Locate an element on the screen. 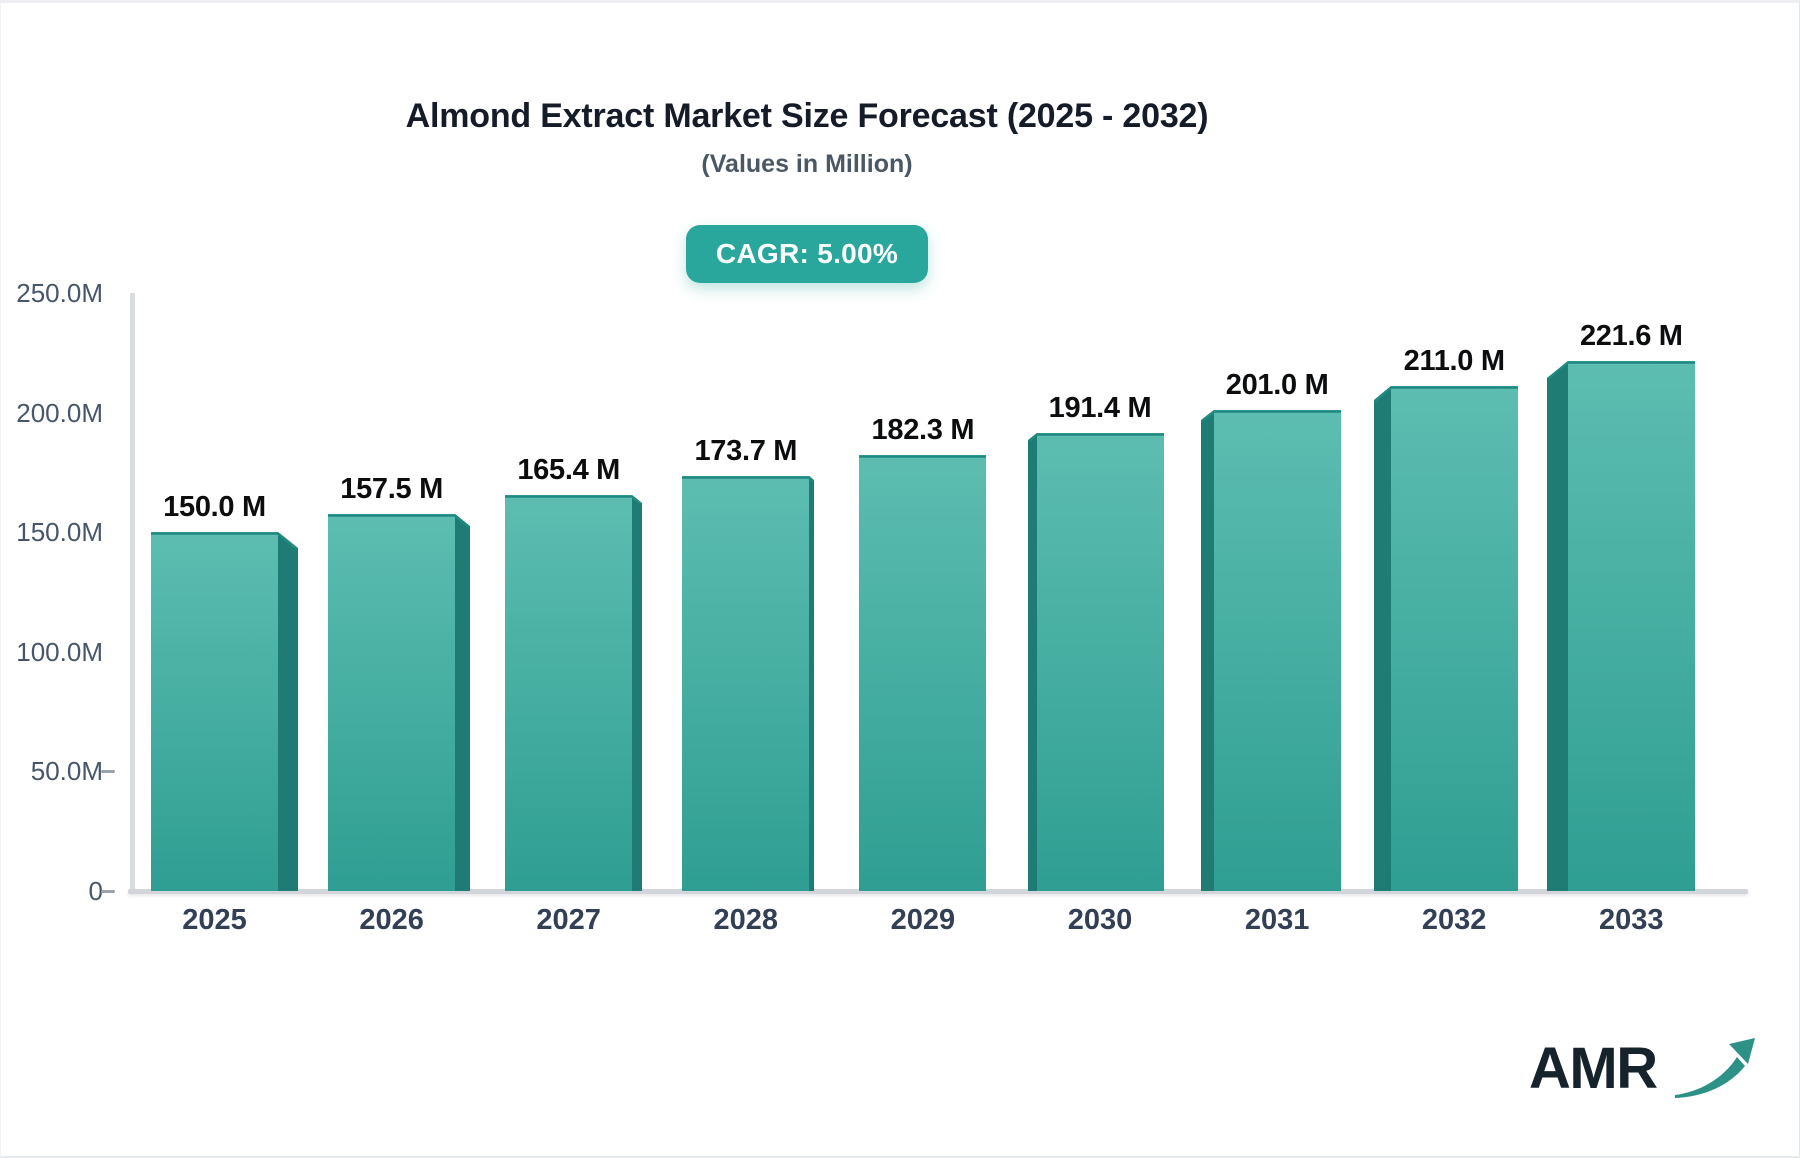 The image size is (1800, 1158). y-tick-label-250: 250.0M is located at coordinates (59, 293).